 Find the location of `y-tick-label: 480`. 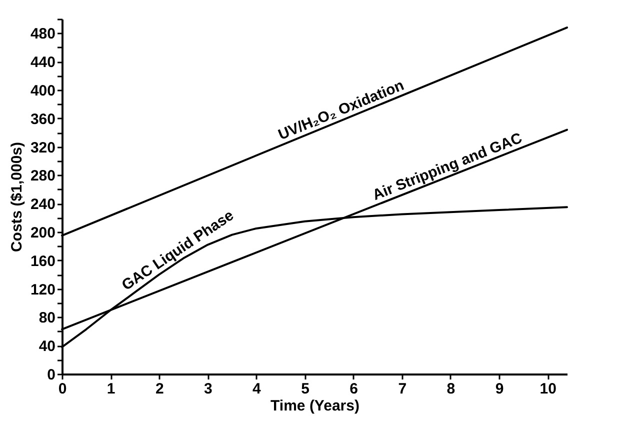

y-tick-label: 480 is located at coordinates (43, 34).